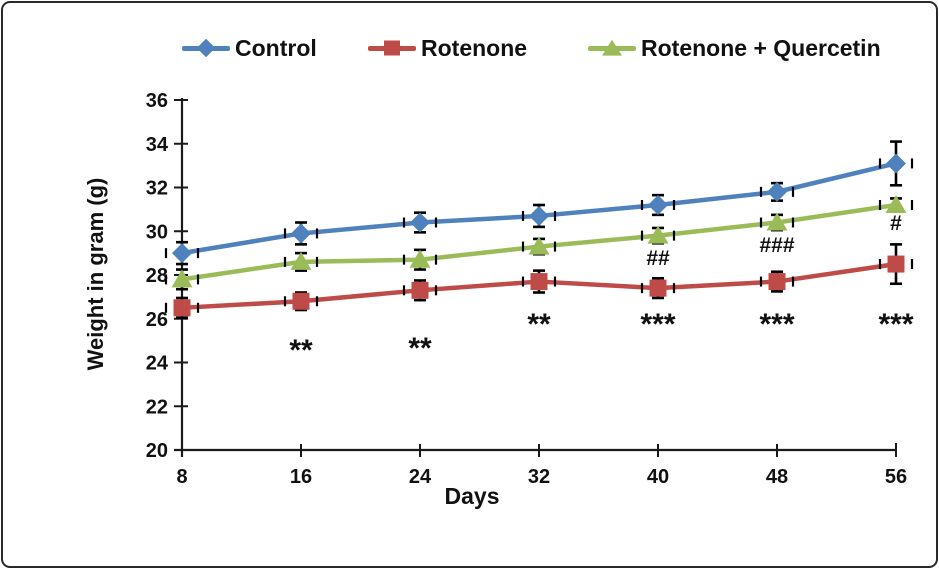 Image resolution: width=939 pixels, height=569 pixels. Describe the element at coordinates (181, 477) in the screenshot. I see `x-tick-label: 8` at that location.